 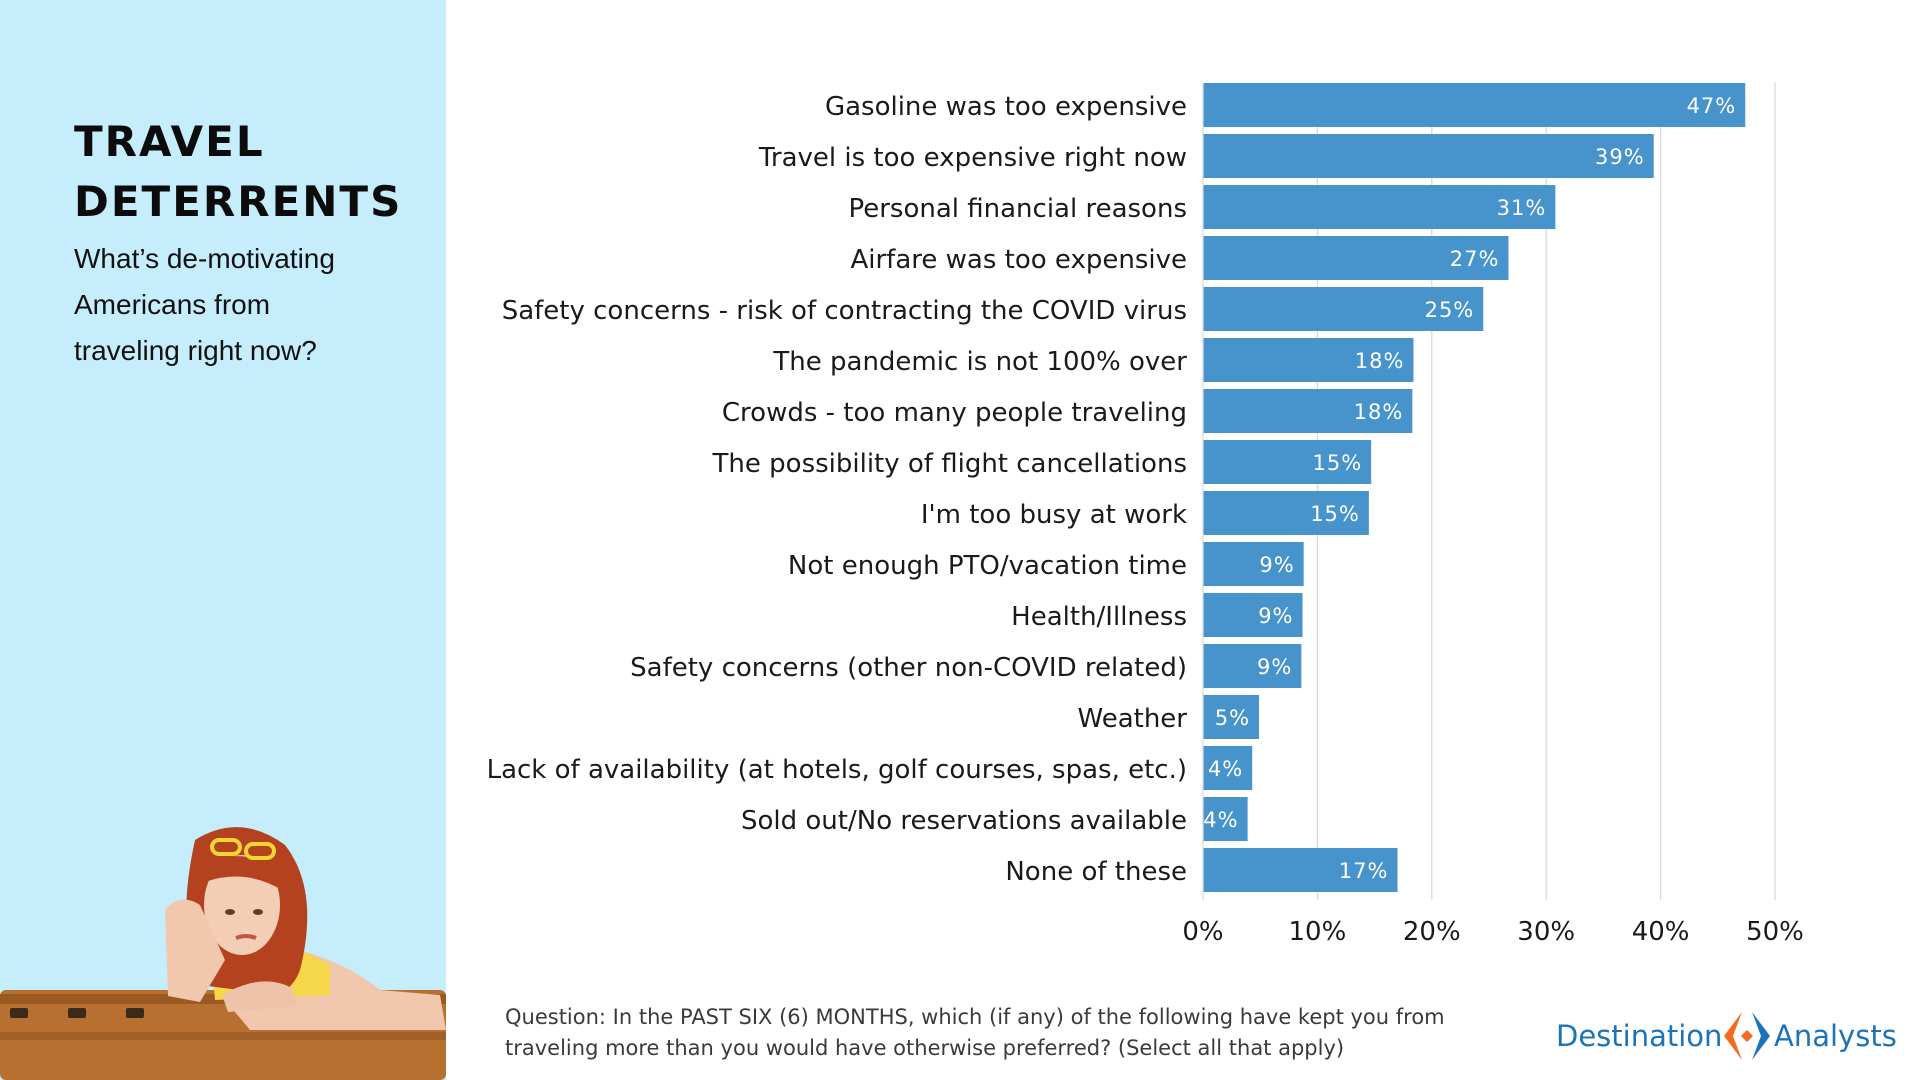 I want to click on category-label: Travel is too expensive right now, so click(x=972, y=158).